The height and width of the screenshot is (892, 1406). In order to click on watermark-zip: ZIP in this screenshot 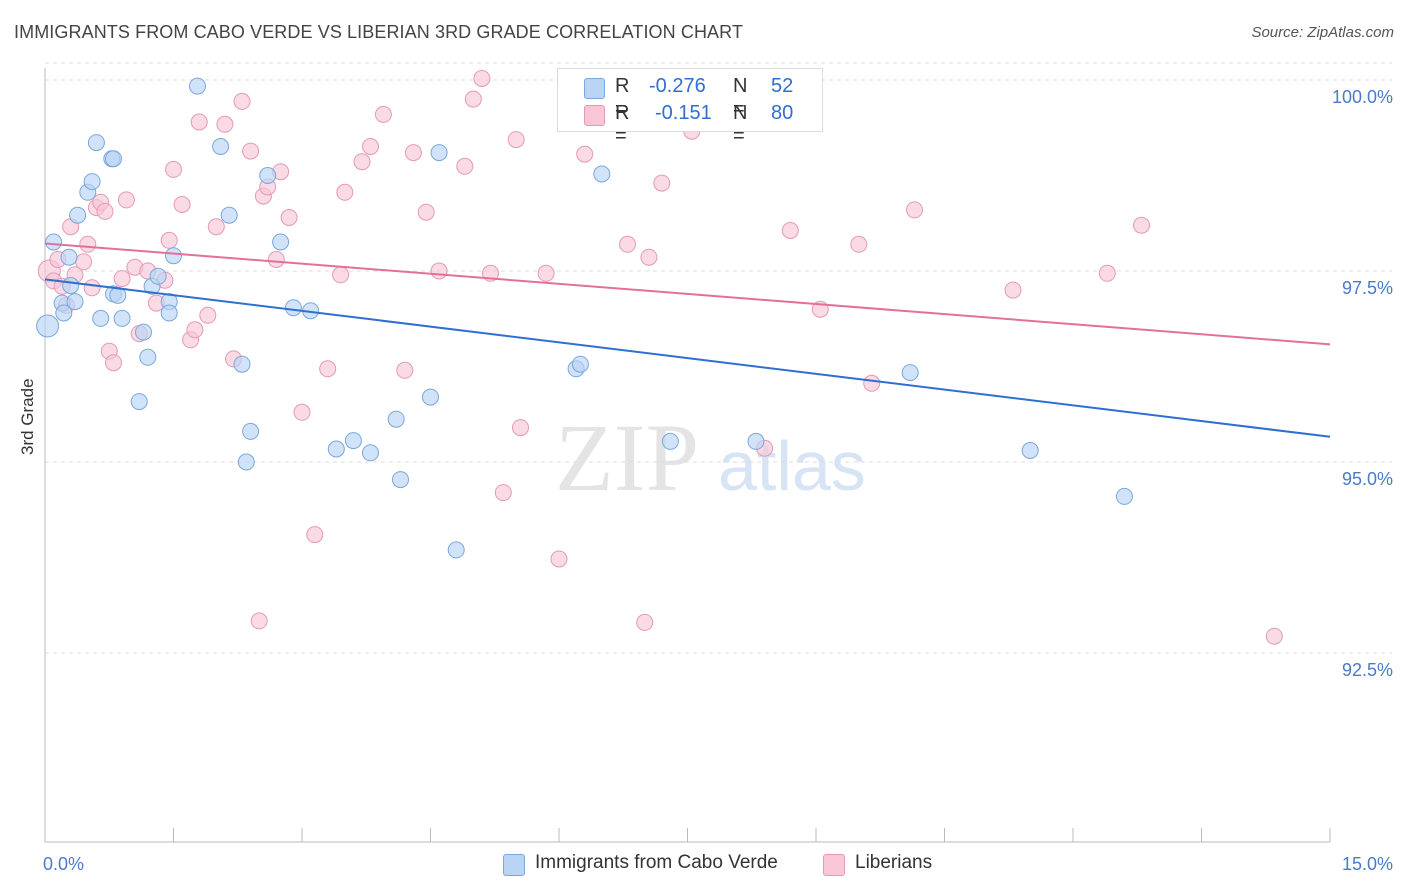, I will do `click(627, 457)`.